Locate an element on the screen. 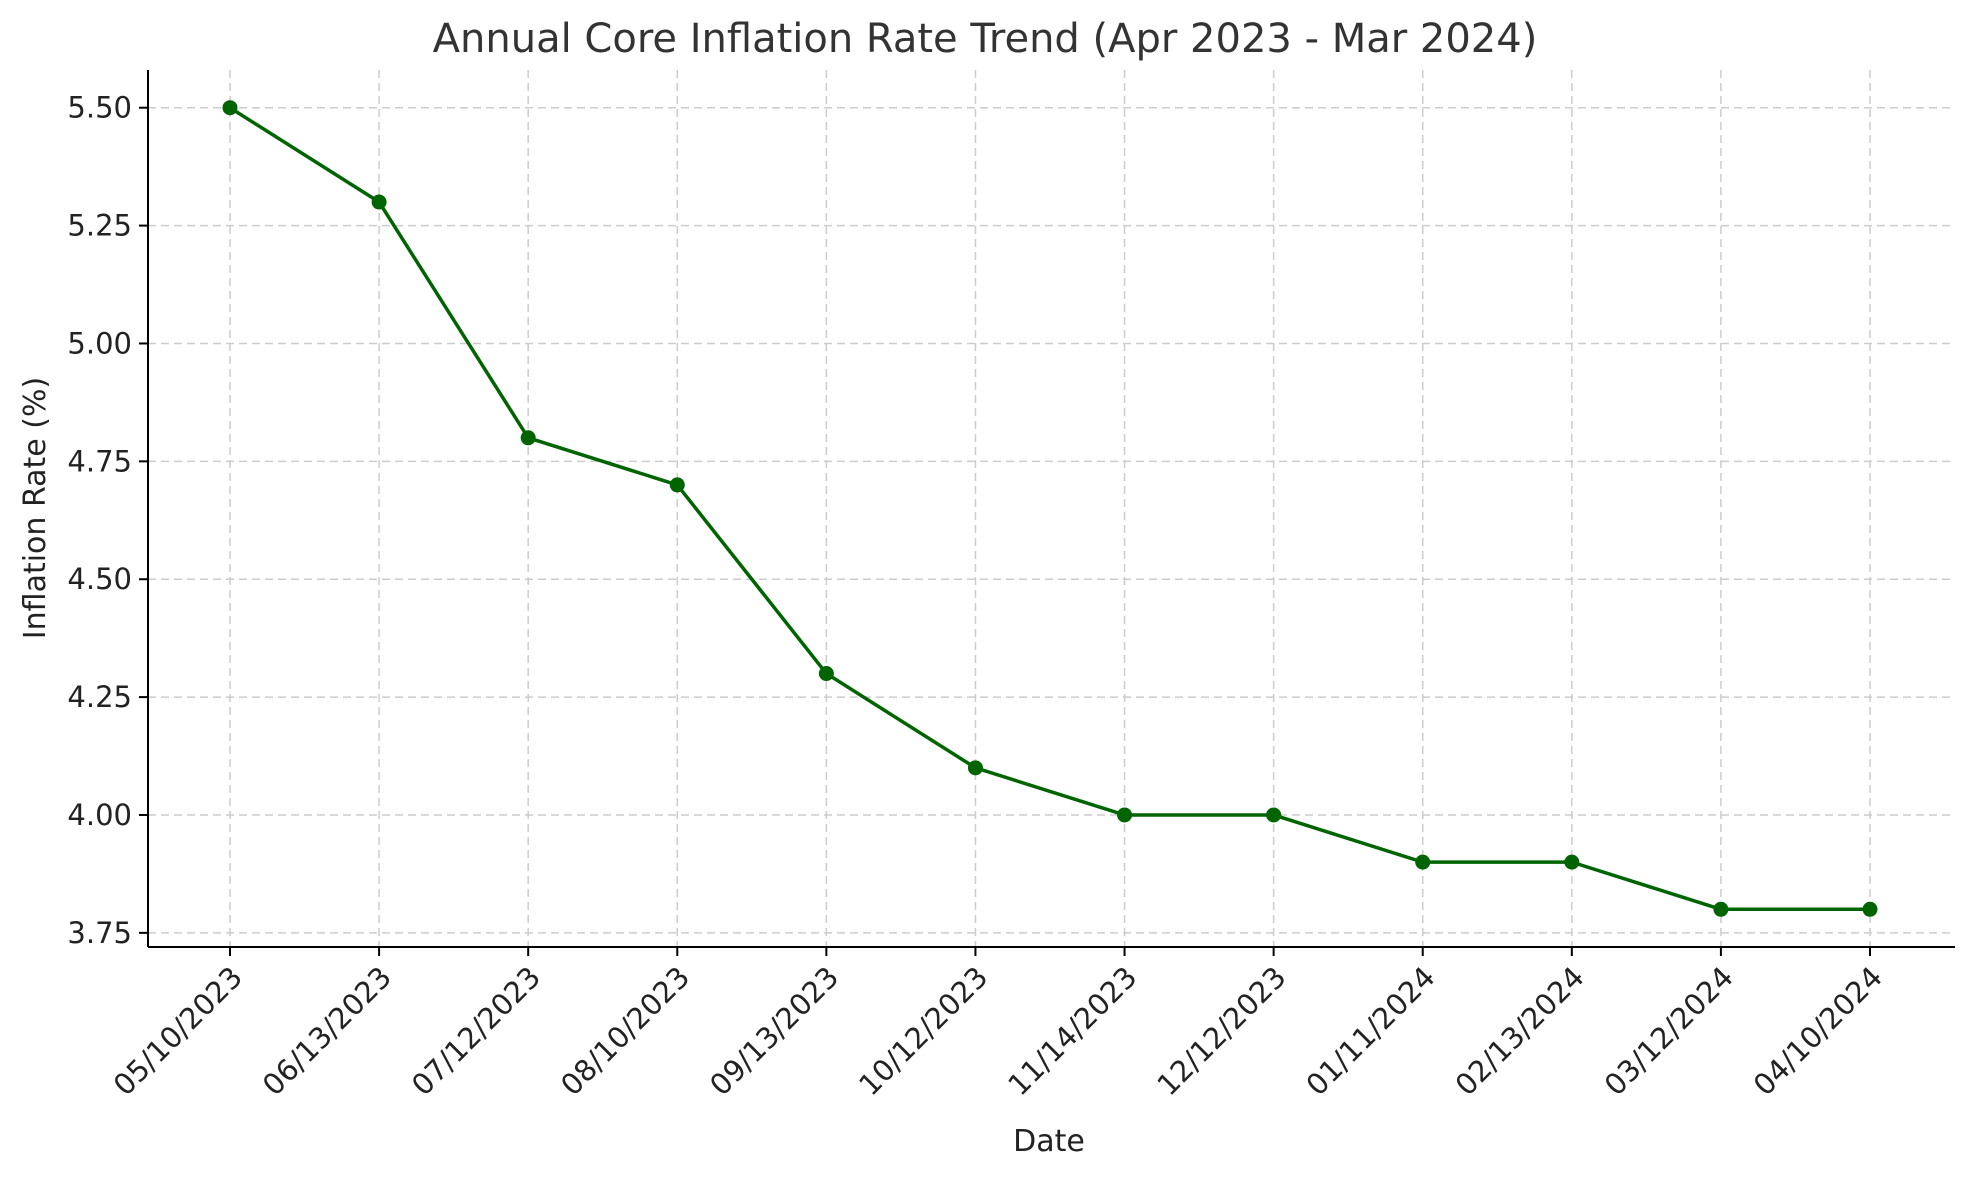  x-tick-label: 10/12/2023 is located at coordinates (923, 1031).